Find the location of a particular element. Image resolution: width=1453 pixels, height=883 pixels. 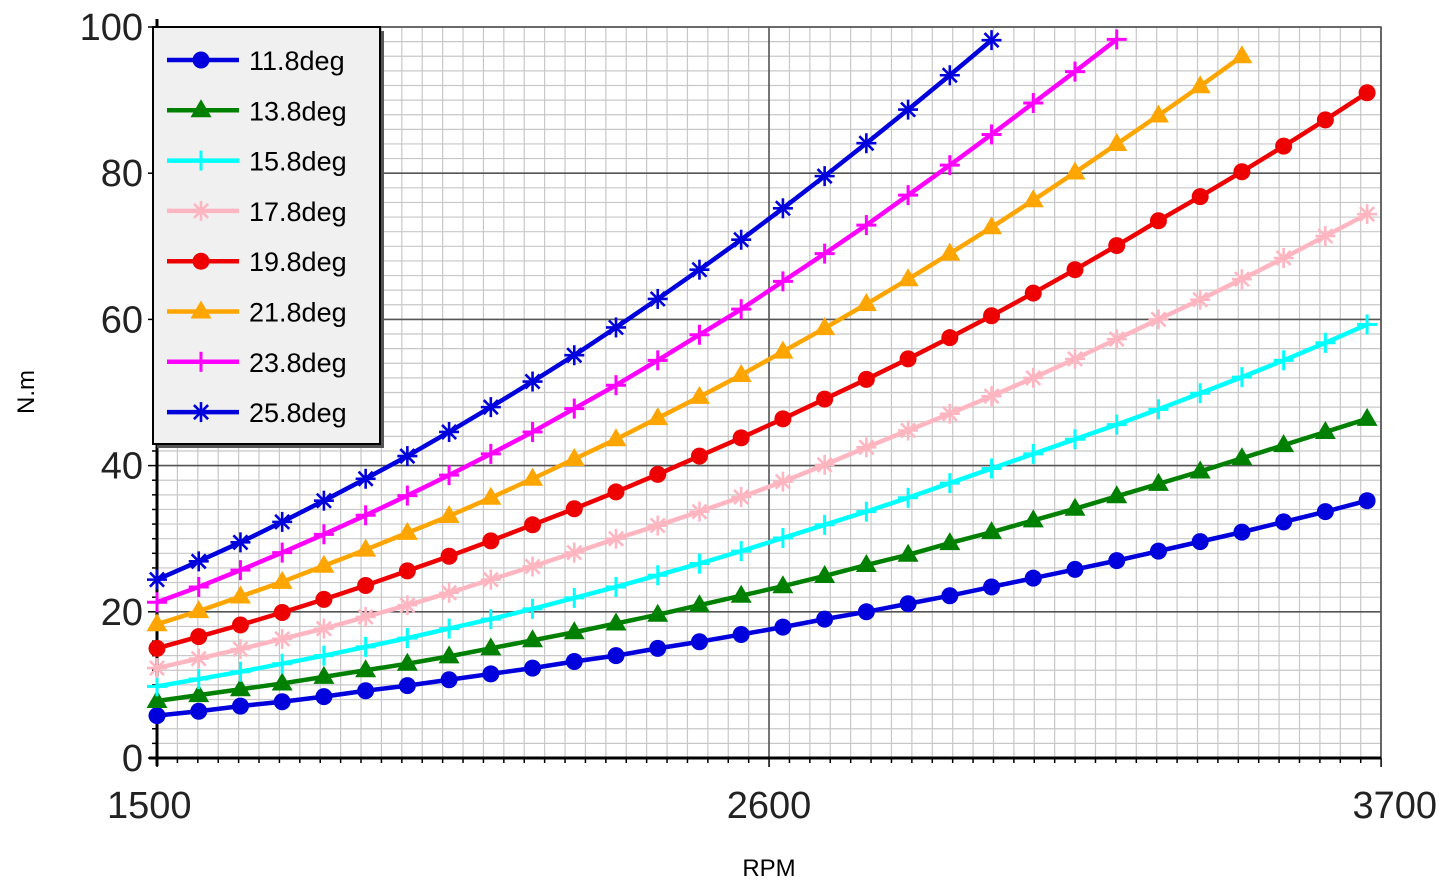

legend-item: 11.8deg is located at coordinates (256, 61).